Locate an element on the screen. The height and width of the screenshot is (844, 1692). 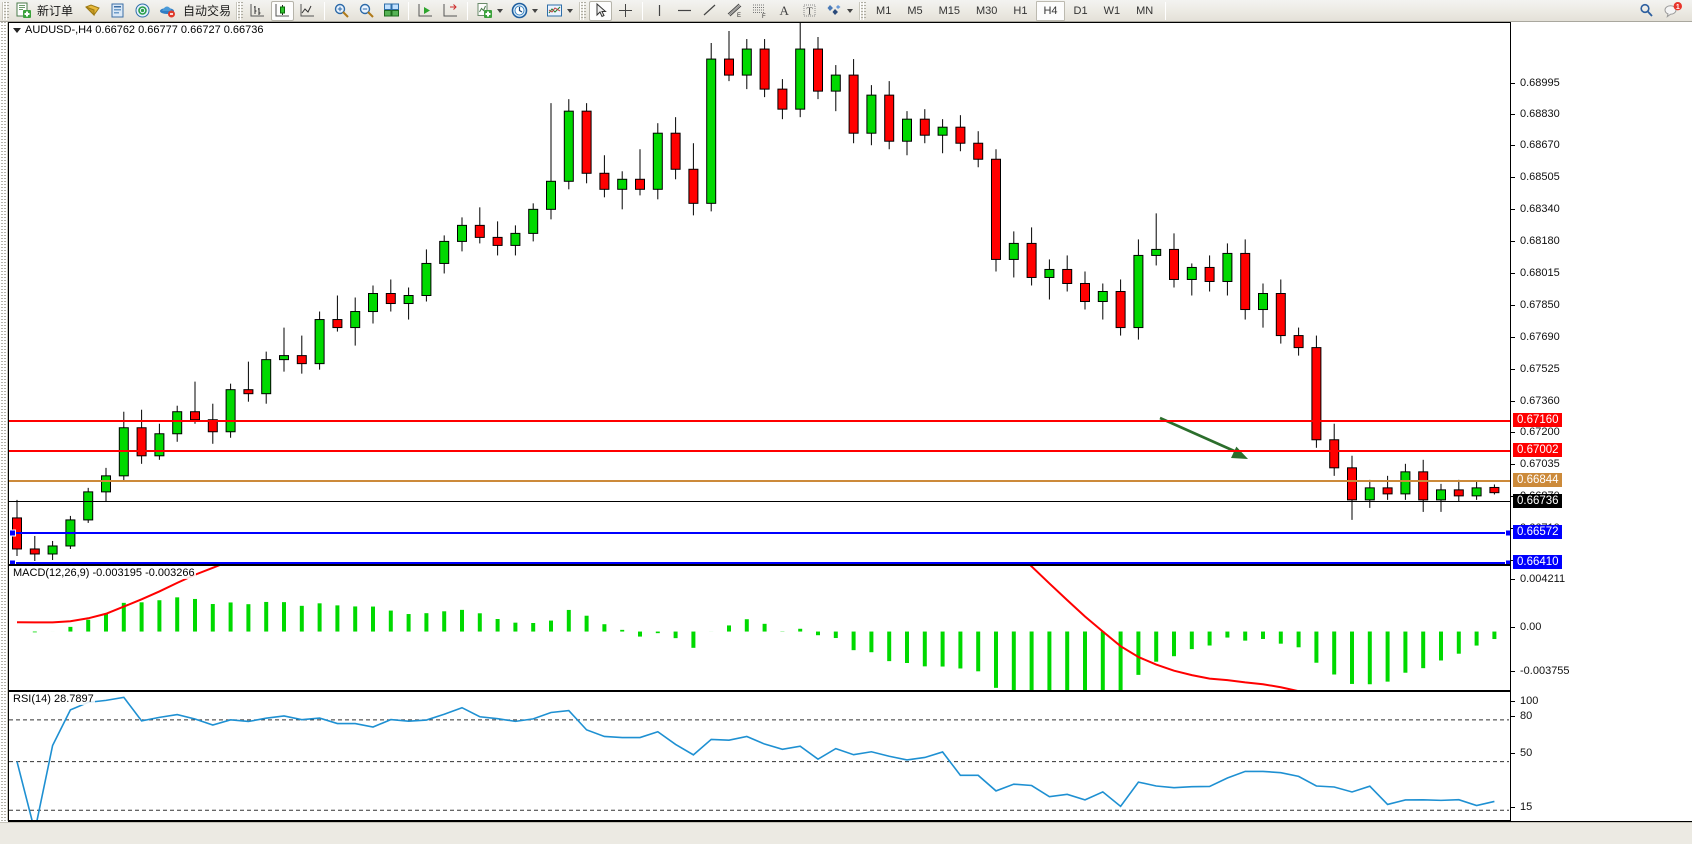
price-badge-support: 0.66844 is located at coordinates (1537, 480).